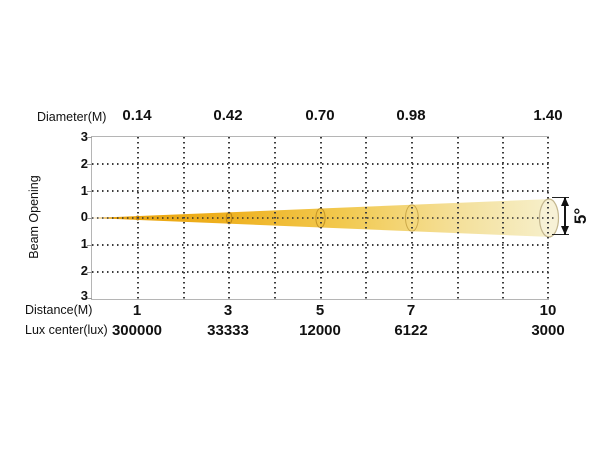 The image size is (600, 450). What do you see at coordinates (561, 216) in the screenshot?
I see `beam-angle-dimension` at bounding box center [561, 216].